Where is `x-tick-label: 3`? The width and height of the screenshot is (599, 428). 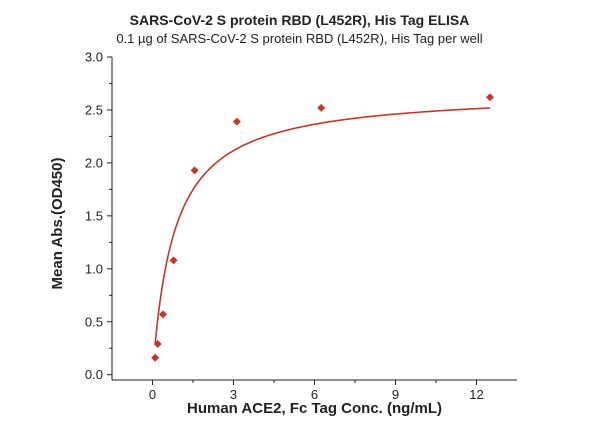
x-tick-label: 3 is located at coordinates (233, 394).